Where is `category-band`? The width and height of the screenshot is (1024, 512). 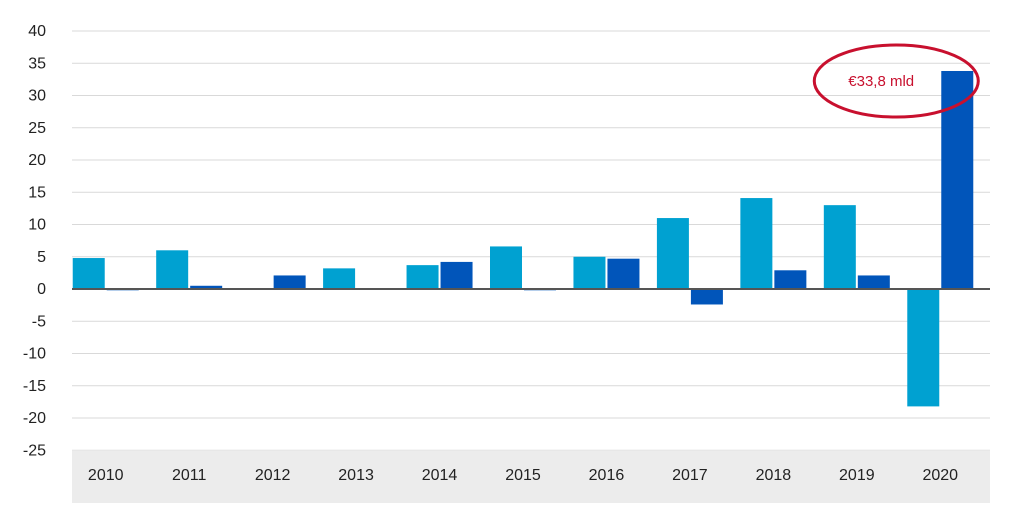
category-band is located at coordinates (531, 476).